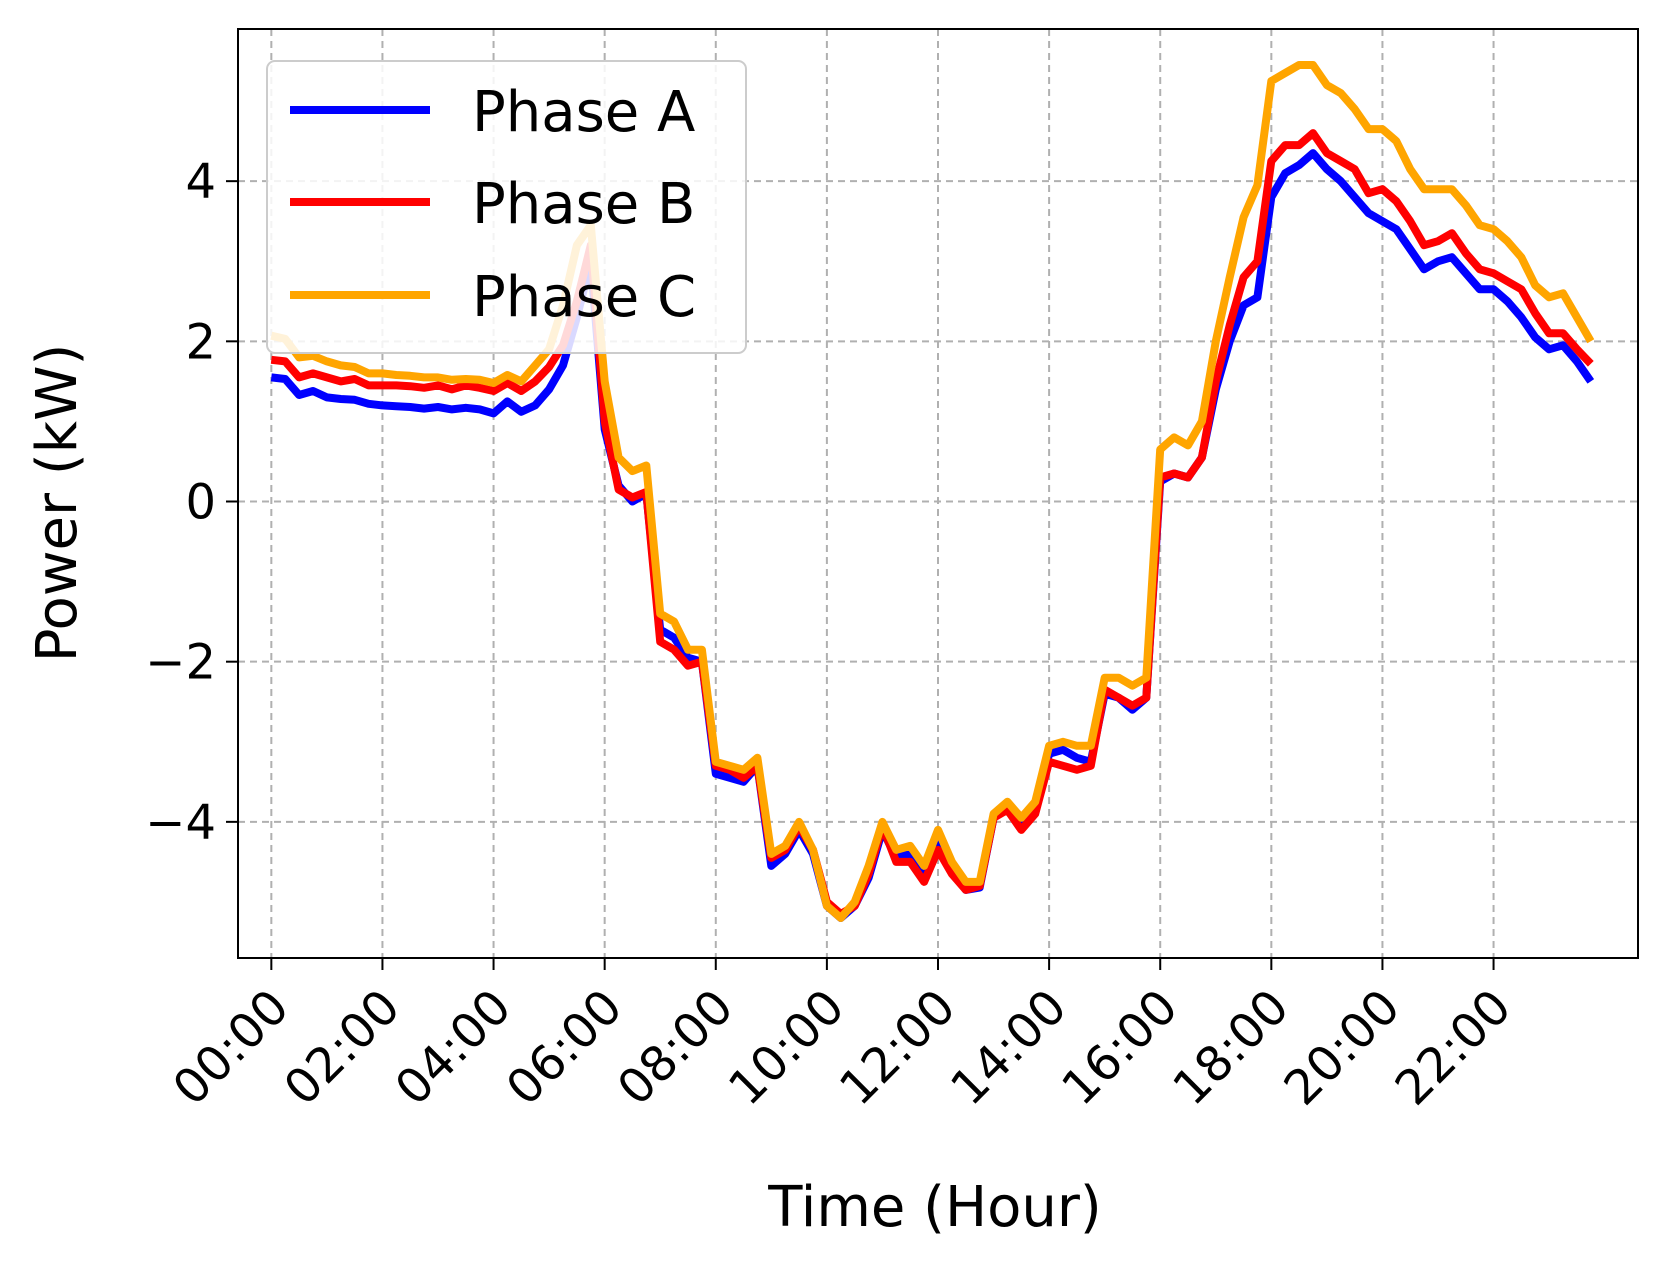 This screenshot has width=1661, height=1273. I want to click on legend: Phase A Phase B Phase C, so click(506, 207).